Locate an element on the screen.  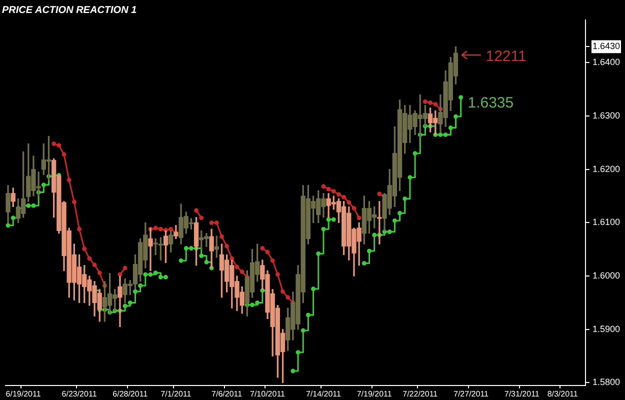
x-tick-label: 7/22/2011 is located at coordinates (420, 393).